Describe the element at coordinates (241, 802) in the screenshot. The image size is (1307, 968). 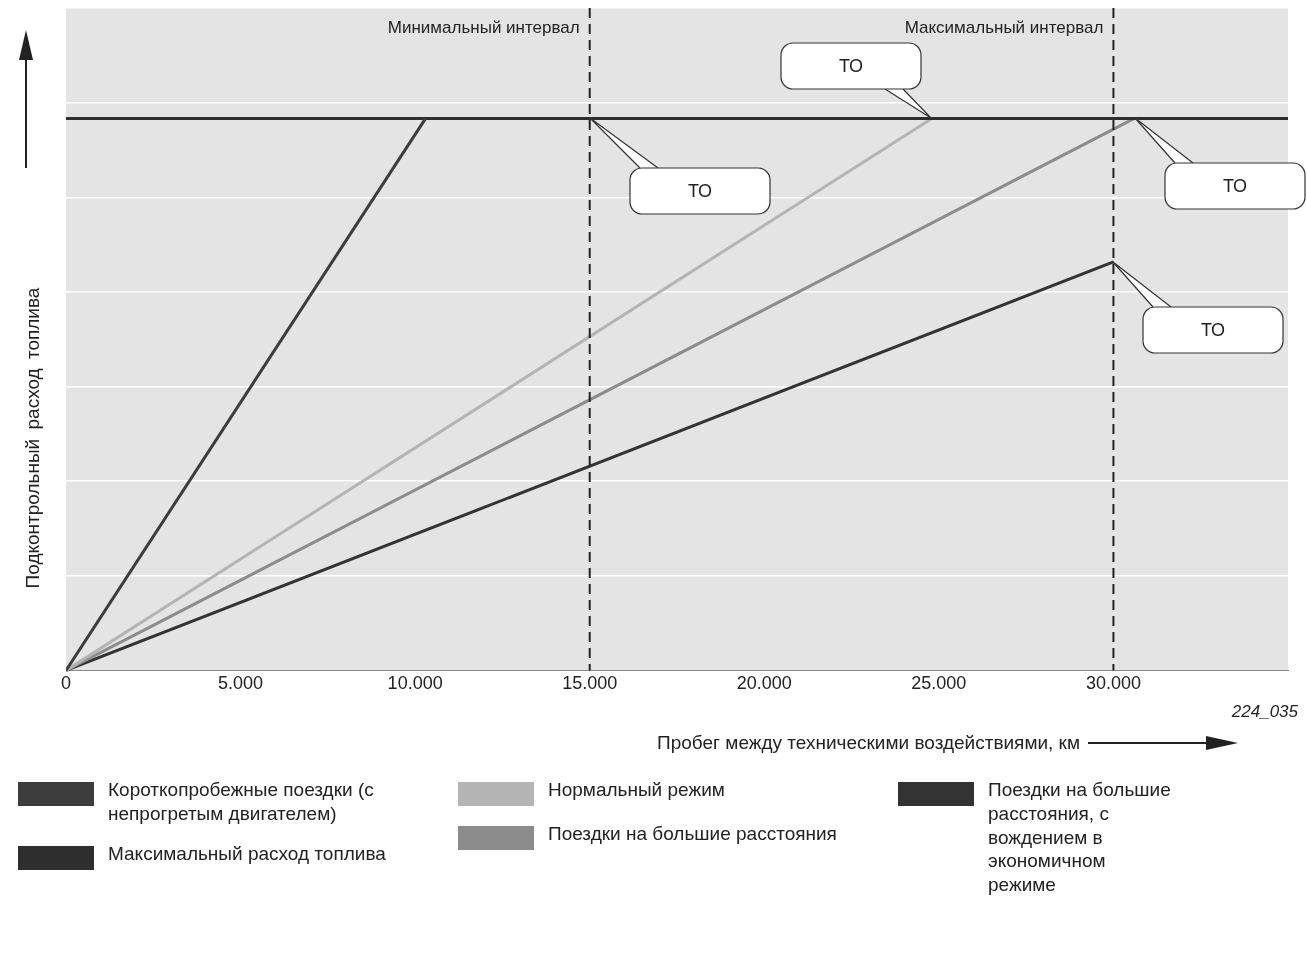
I see `legend-label: Короткопробежные поездки (с непрогретым двигателем)` at that location.